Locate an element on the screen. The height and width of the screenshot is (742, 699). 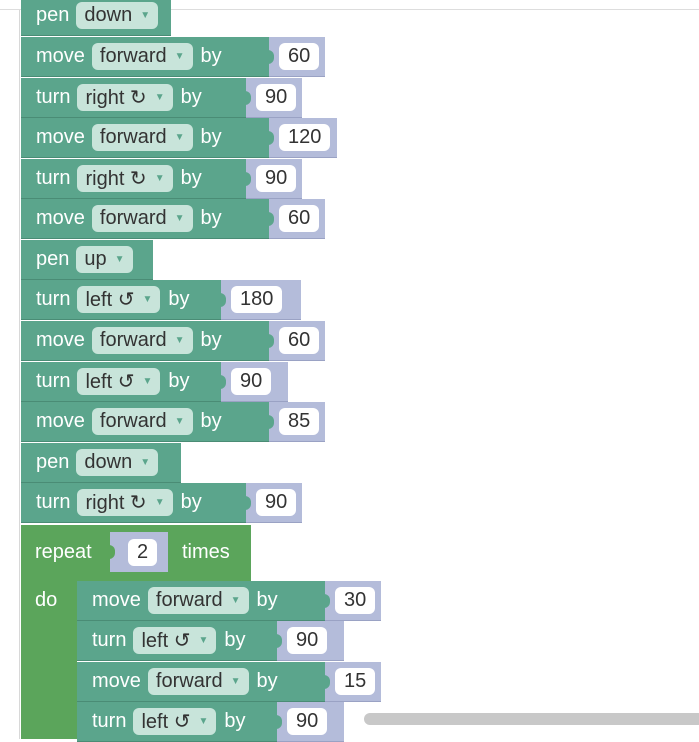
number-socket: 30 is located at coordinates (352, 601).